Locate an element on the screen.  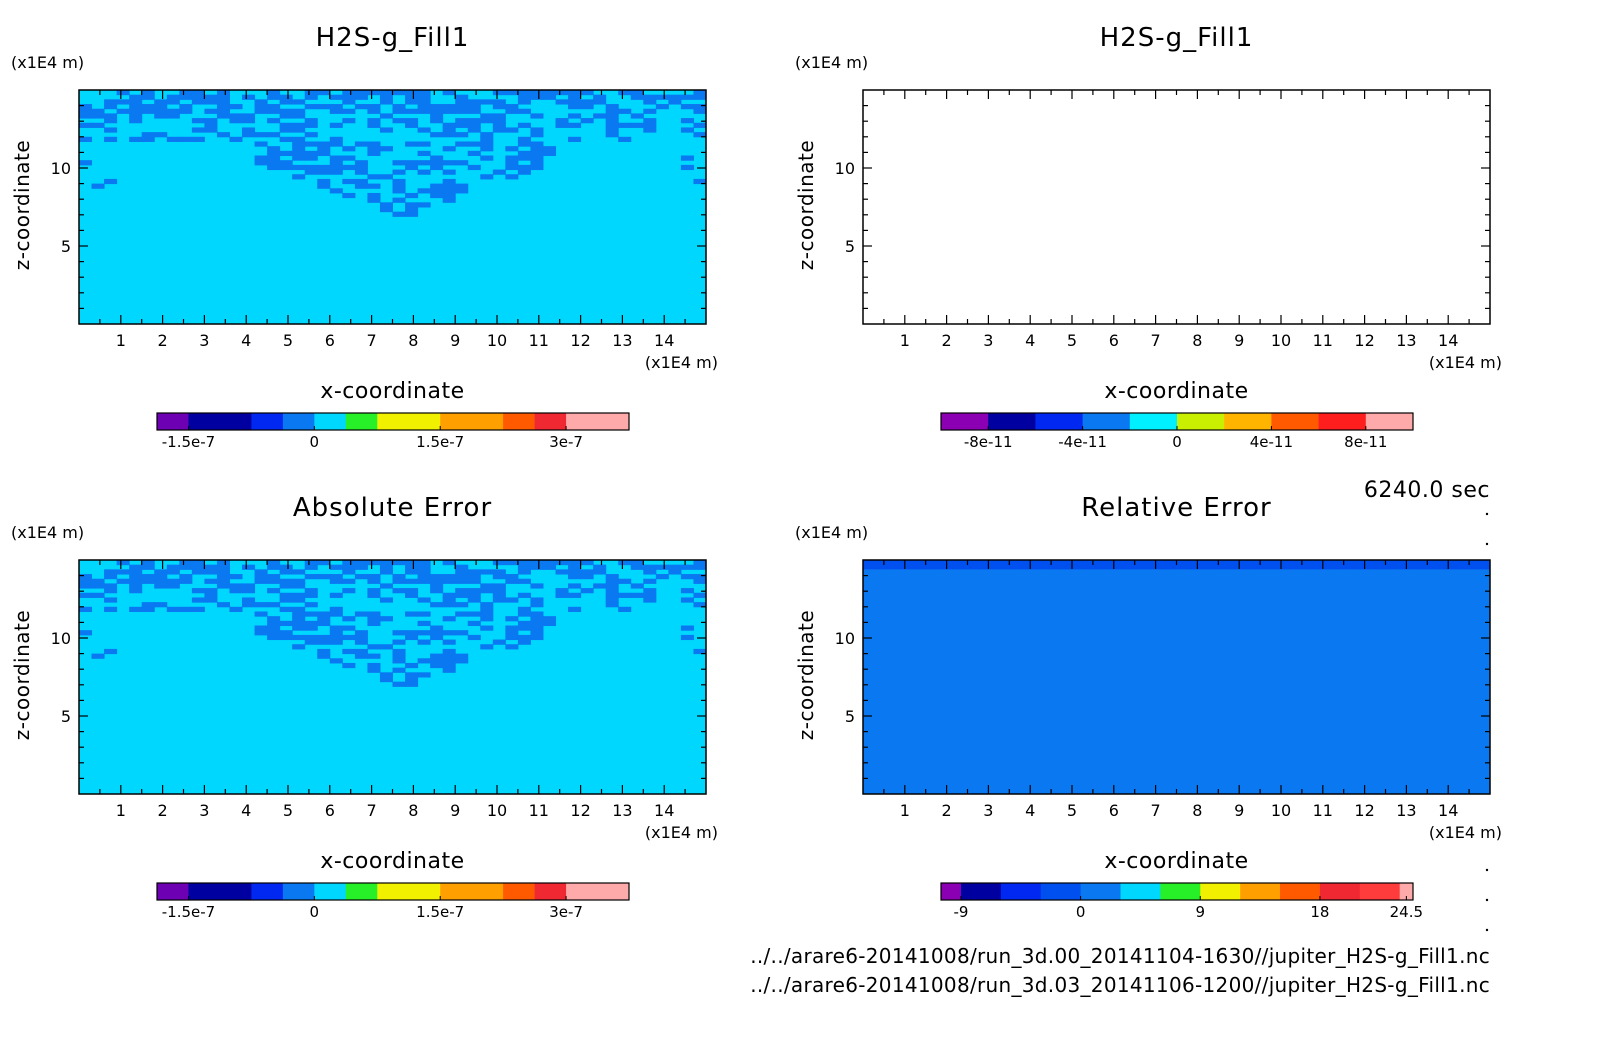
x-tick-label: 11 is located at coordinates (1323, 340).